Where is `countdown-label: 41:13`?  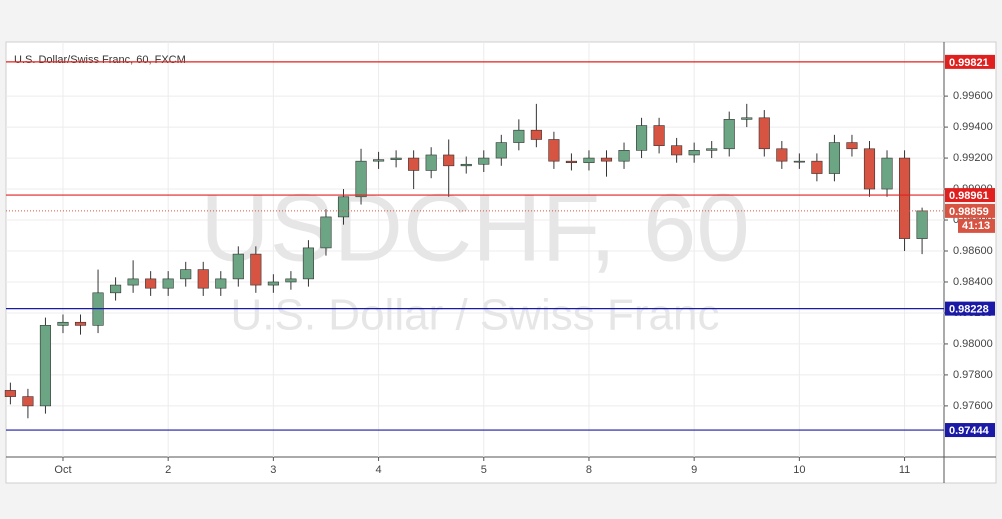 countdown-label: 41:13 is located at coordinates (976, 226).